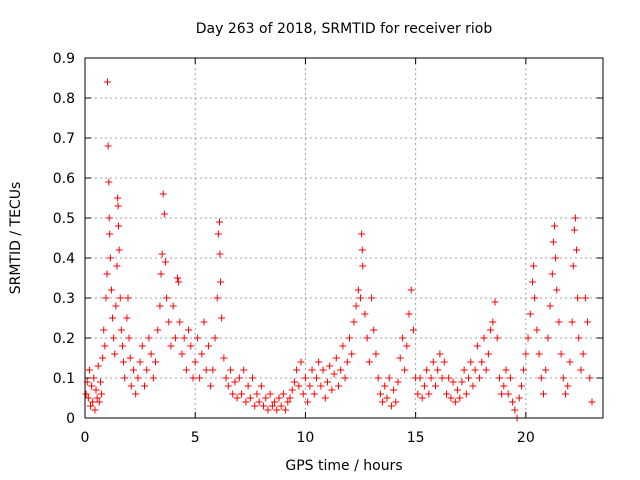 The height and width of the screenshot is (480, 640). What do you see at coordinates (195, 438) in the screenshot?
I see `x-tick-label: 5` at bounding box center [195, 438].